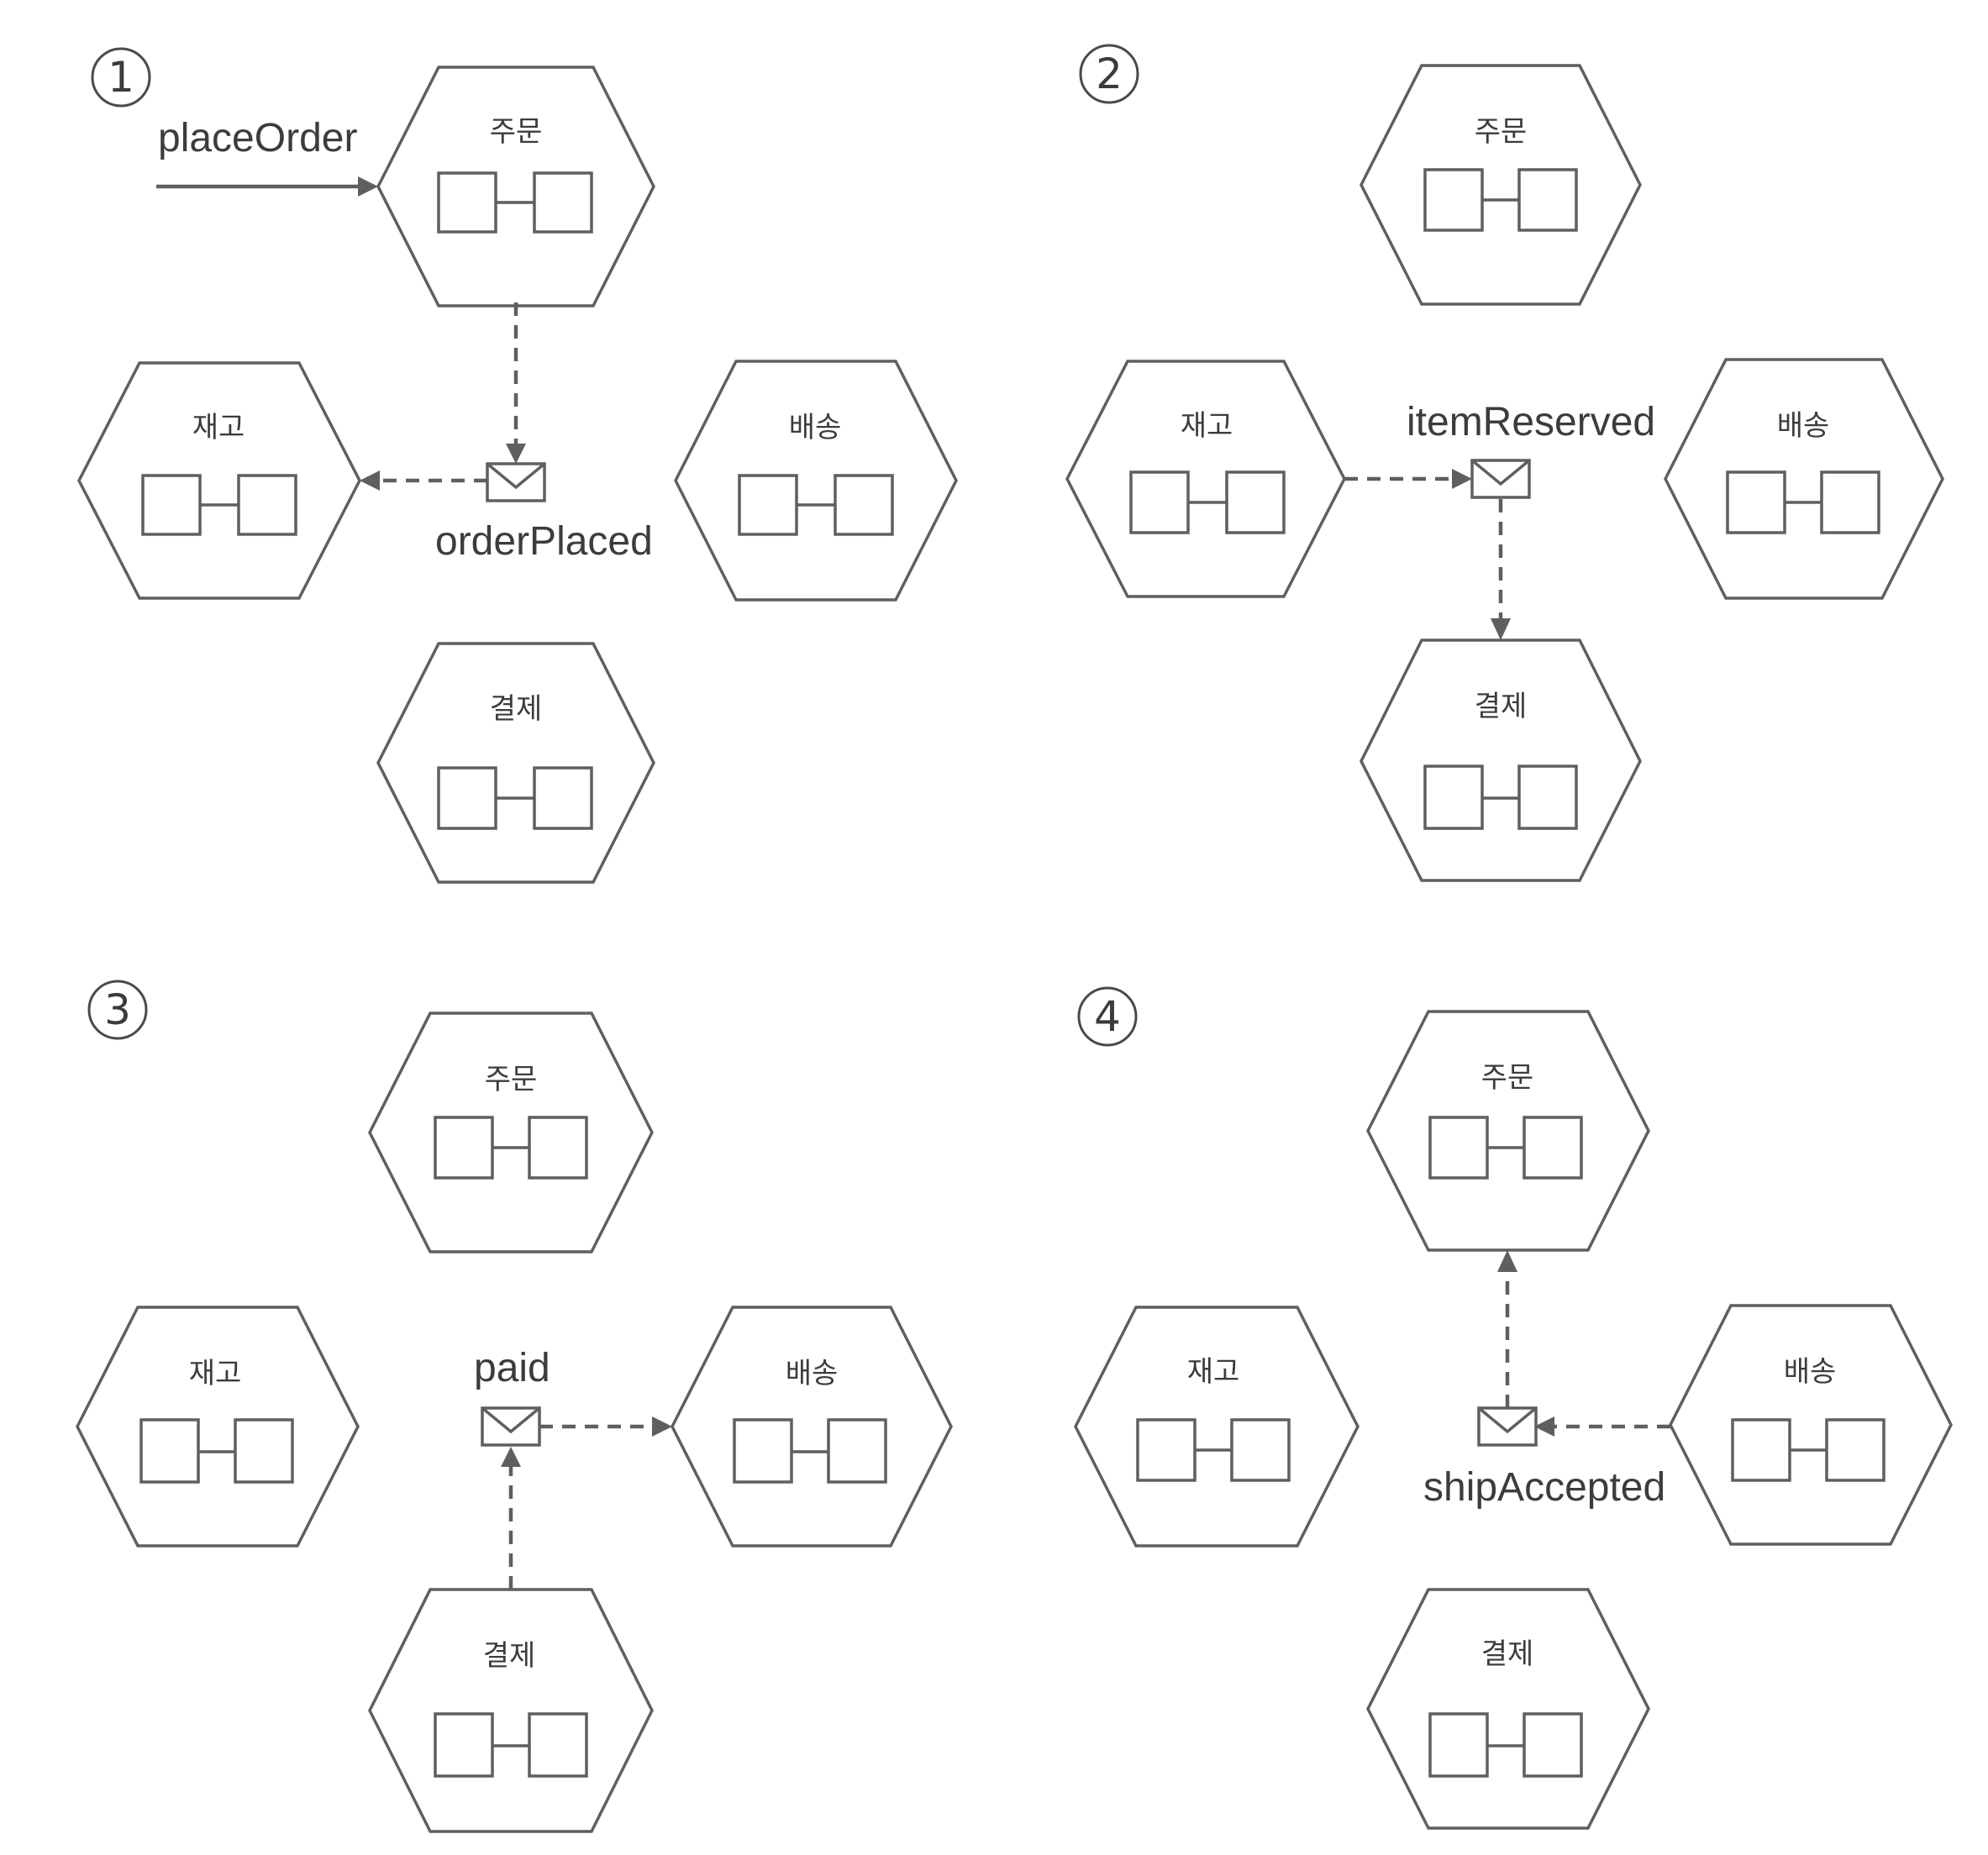 Image resolution: width=1988 pixels, height=1855 pixels. I want to click on event-flow-paid, so click(586, 1503).